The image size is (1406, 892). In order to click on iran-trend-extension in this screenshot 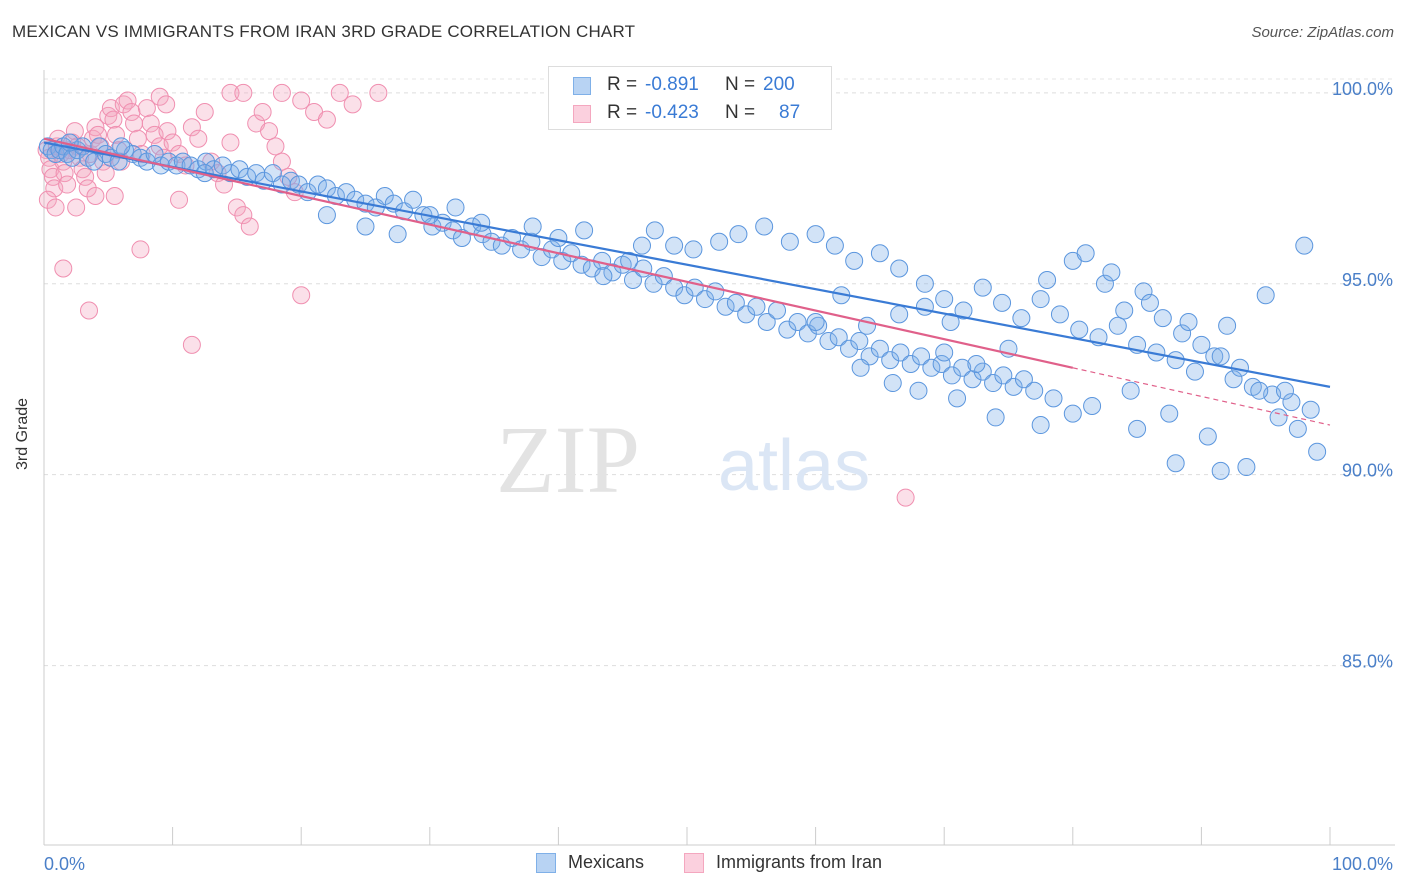, I will do `click(1201, 396)`.